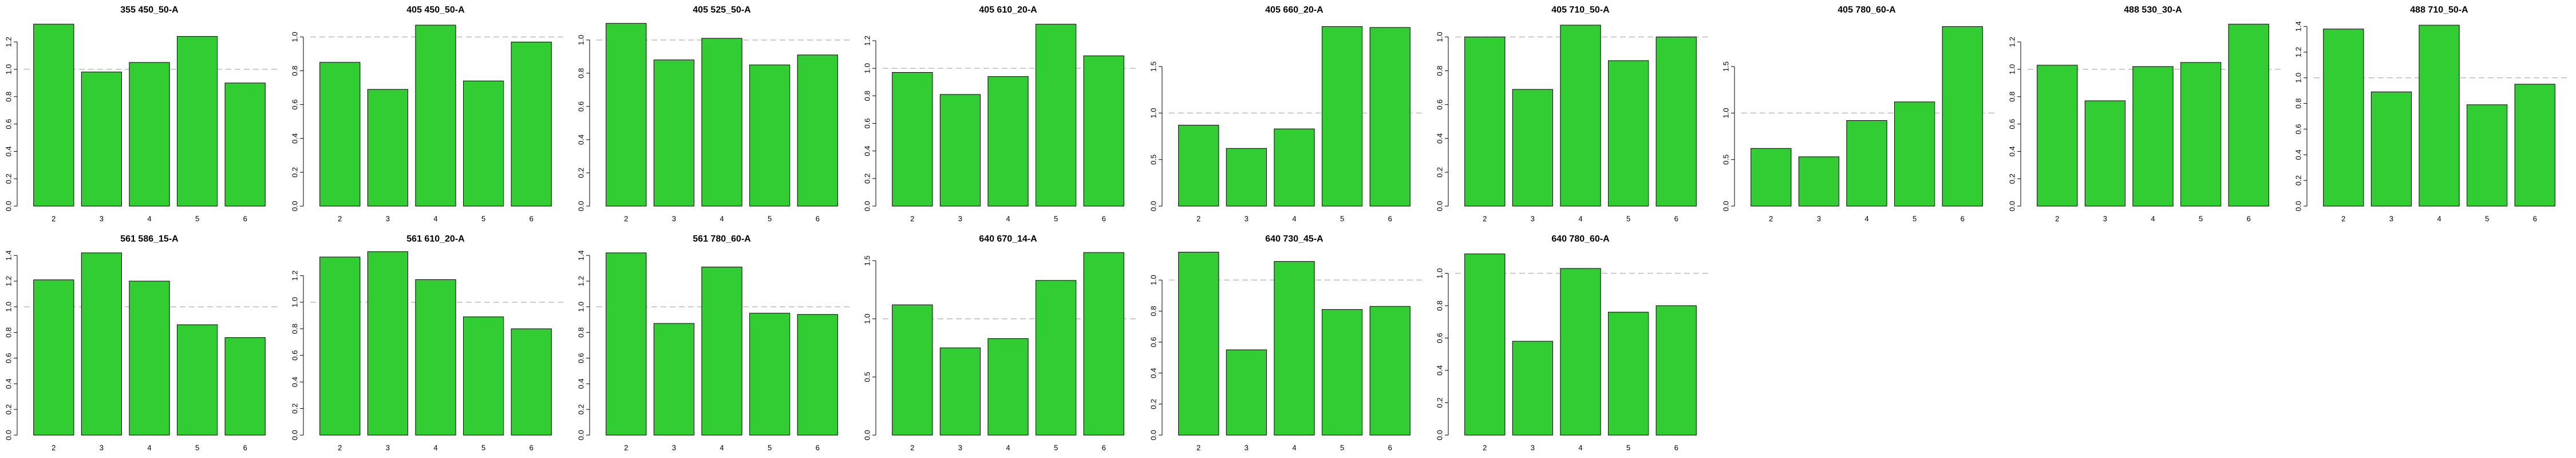 The image size is (2576, 458). What do you see at coordinates (1008, 239) in the screenshot?
I see `chart-title: 640 670_14-A` at bounding box center [1008, 239].